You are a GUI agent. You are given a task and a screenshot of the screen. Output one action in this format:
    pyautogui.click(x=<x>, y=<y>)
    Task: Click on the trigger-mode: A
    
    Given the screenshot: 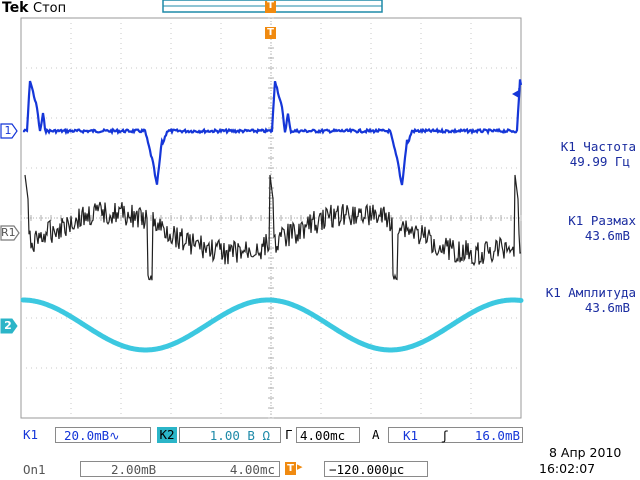 What is the action you would take?
    pyautogui.click(x=376, y=434)
    